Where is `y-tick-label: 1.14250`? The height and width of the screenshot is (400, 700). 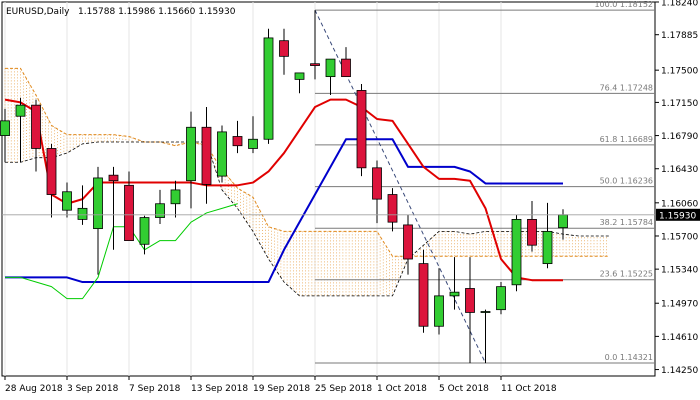
y-tick-label: 1.14250 is located at coordinates (679, 371).